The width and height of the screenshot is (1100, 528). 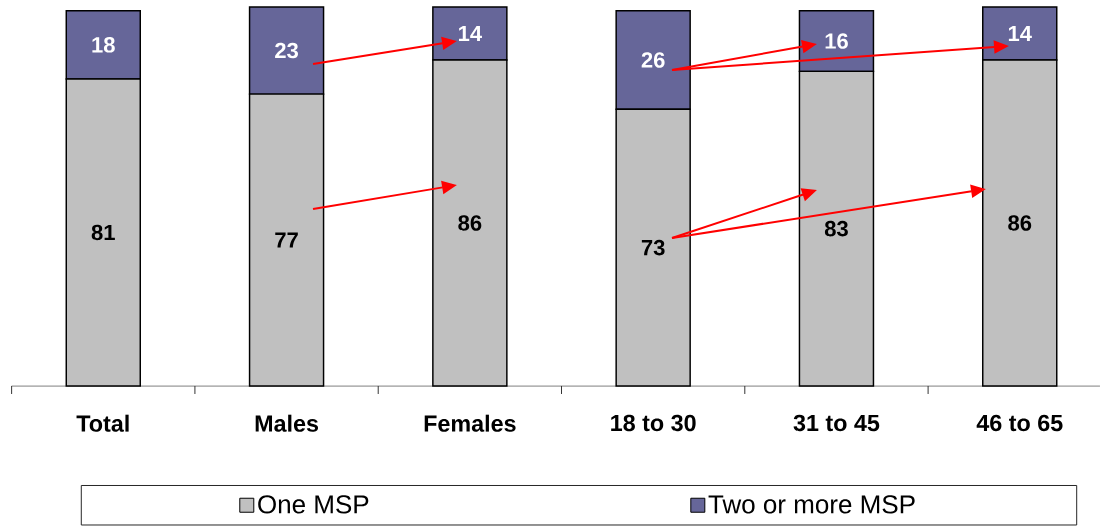 What do you see at coordinates (836, 228) in the screenshot?
I see `data-label: 83` at bounding box center [836, 228].